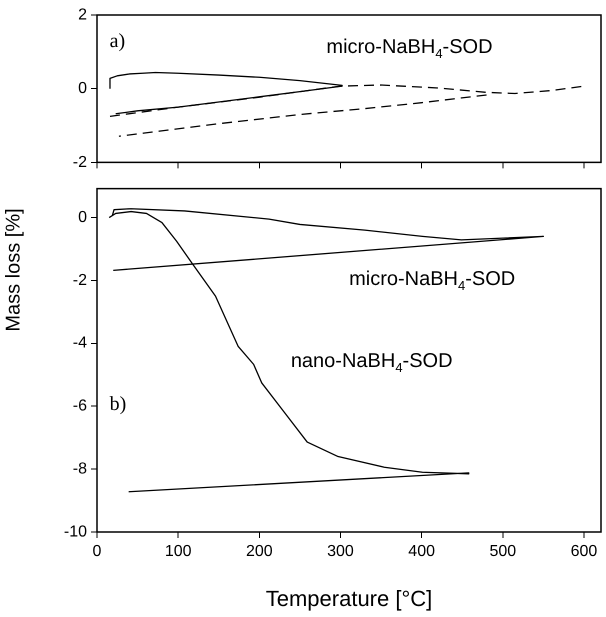 This screenshot has width=606, height=617. I want to click on y-tick-label: -4, so click(80, 343).